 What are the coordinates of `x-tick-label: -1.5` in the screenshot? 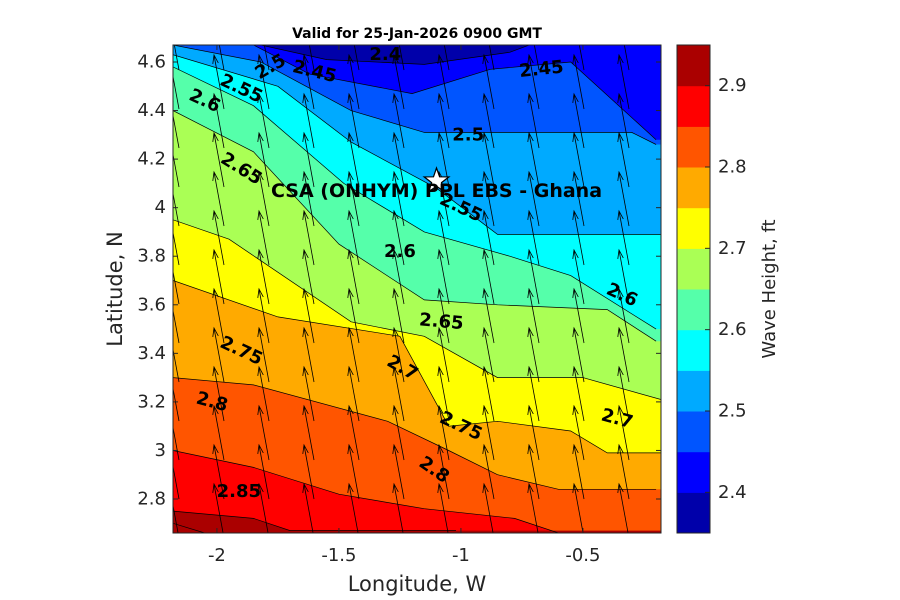 It's located at (338, 555).